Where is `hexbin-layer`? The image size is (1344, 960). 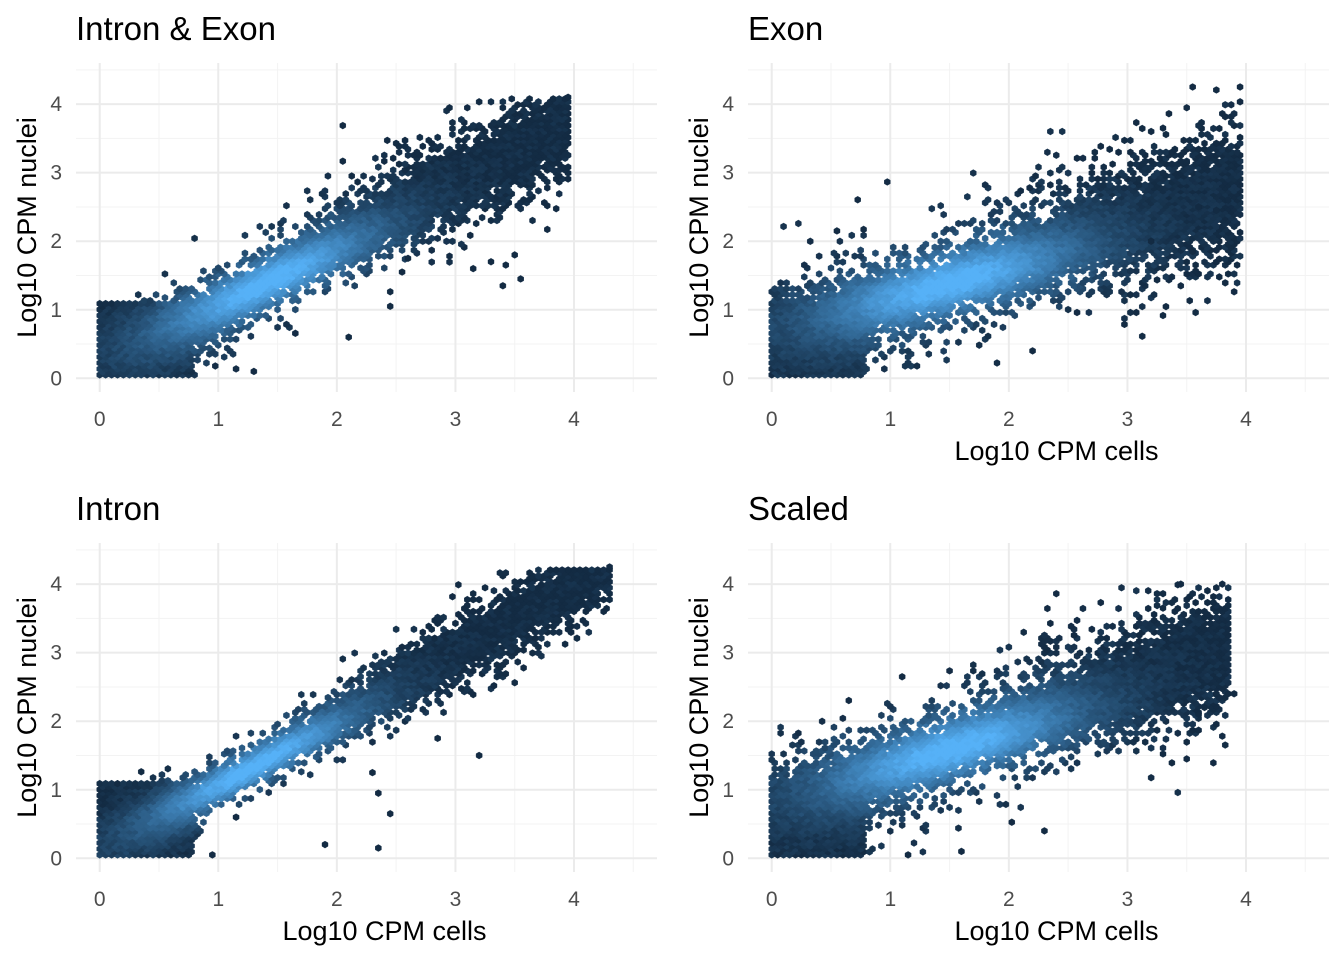
hexbin-layer is located at coordinates (334, 236).